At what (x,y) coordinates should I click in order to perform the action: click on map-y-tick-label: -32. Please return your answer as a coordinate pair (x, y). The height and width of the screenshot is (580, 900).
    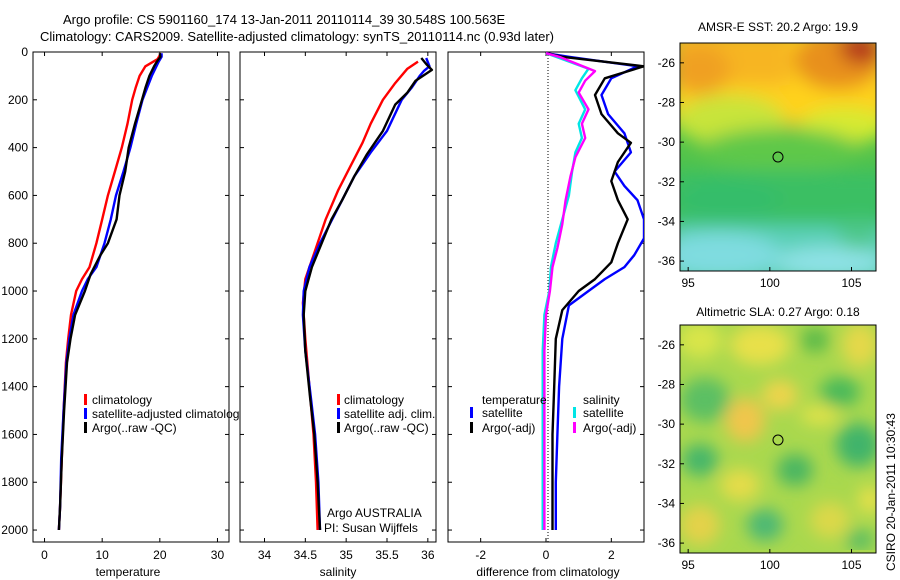
    Looking at the image, I should click on (667, 182).